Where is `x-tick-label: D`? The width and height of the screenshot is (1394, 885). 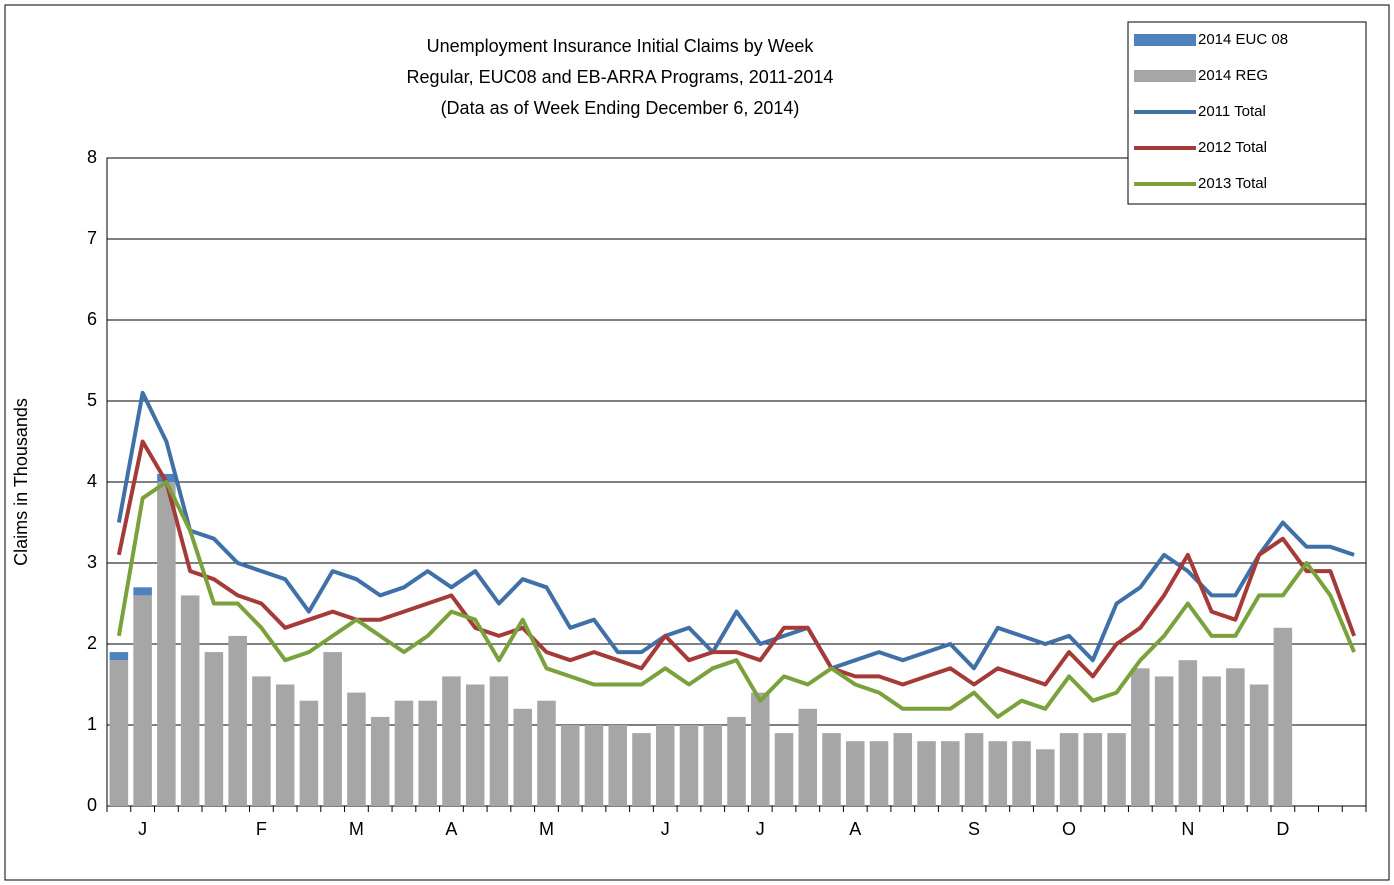
x-tick-label: D is located at coordinates (1282, 829).